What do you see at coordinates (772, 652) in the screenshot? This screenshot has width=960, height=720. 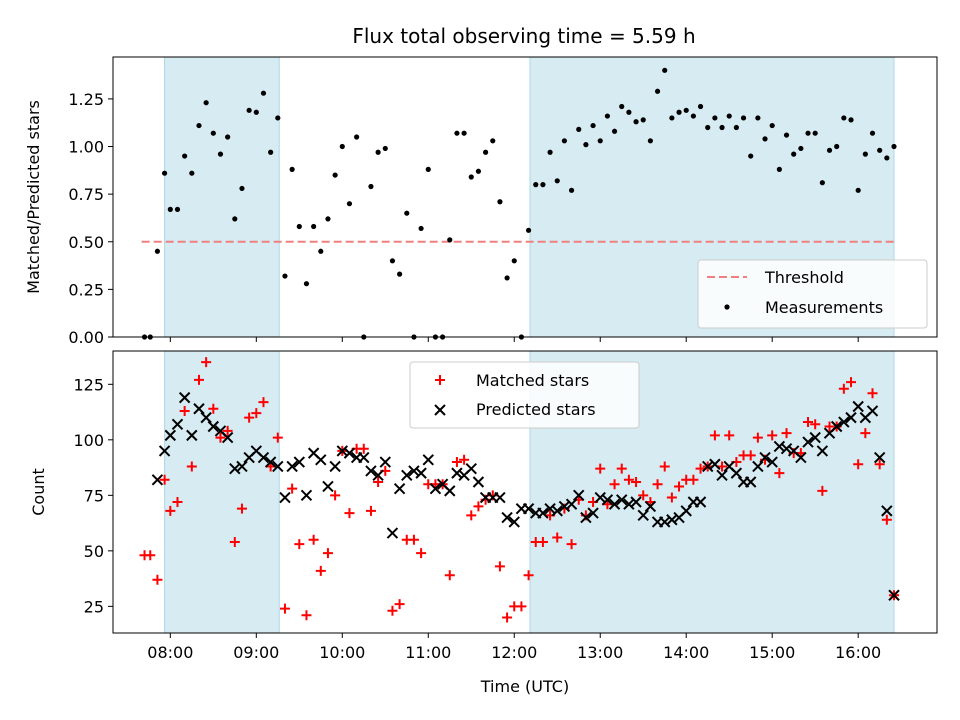 I see `xtick-label: 15:00` at bounding box center [772, 652].